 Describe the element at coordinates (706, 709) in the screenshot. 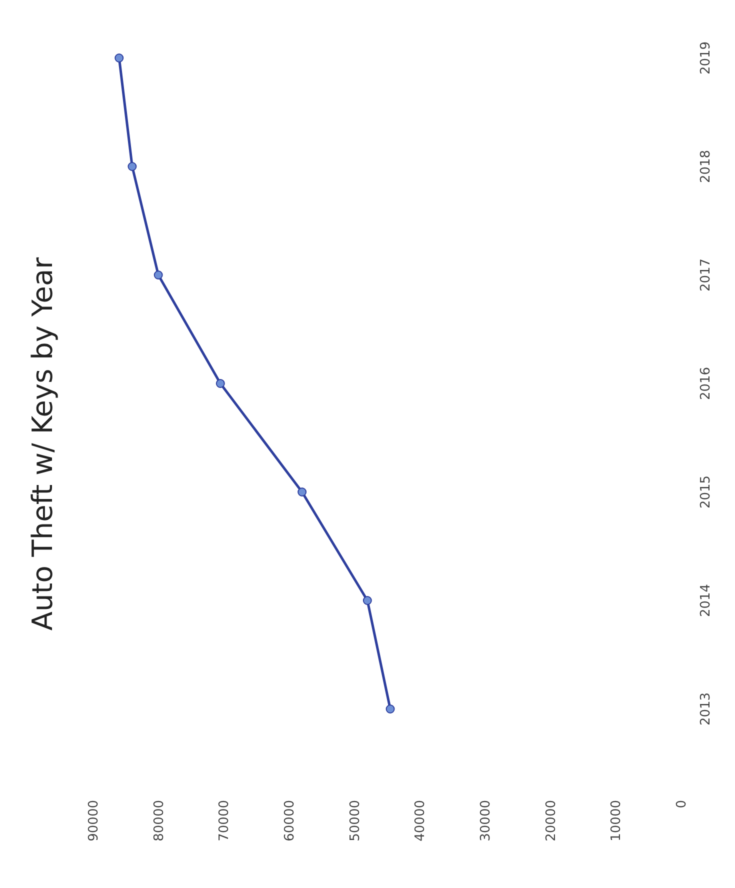

I see `y-tick-label: 2013` at that location.